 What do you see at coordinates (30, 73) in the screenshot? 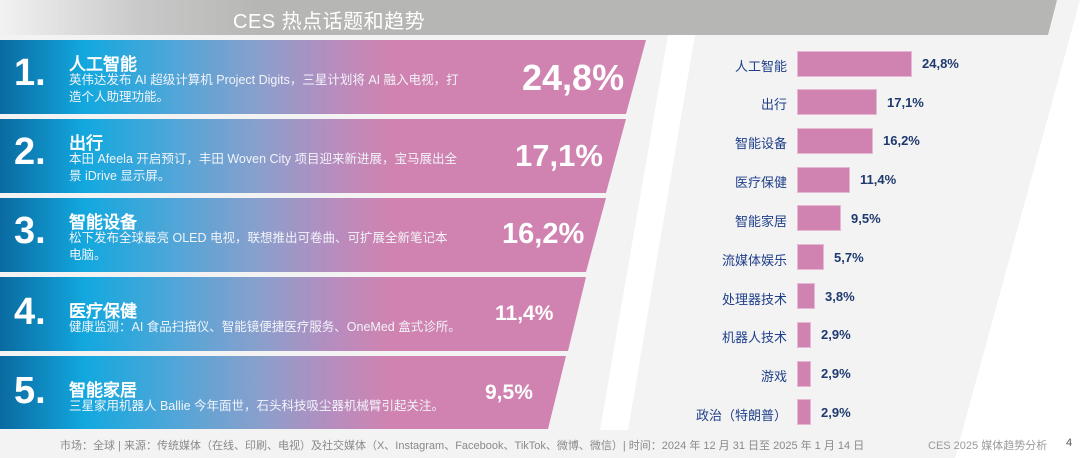
I see `topic-rank: 1.` at bounding box center [30, 73].